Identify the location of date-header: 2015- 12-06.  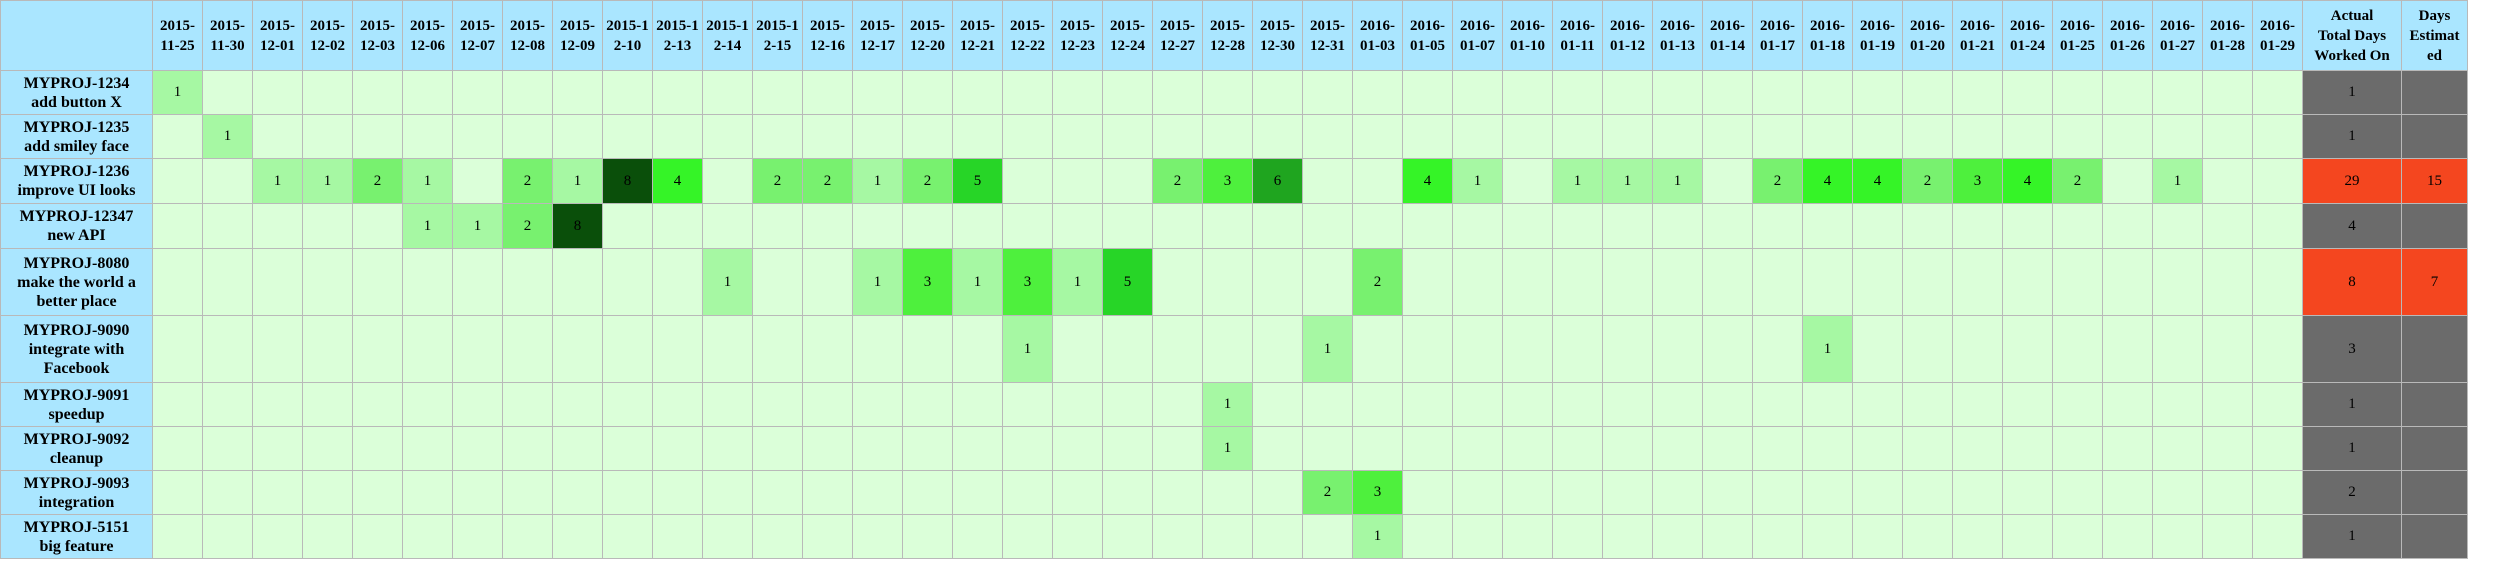
(427, 35).